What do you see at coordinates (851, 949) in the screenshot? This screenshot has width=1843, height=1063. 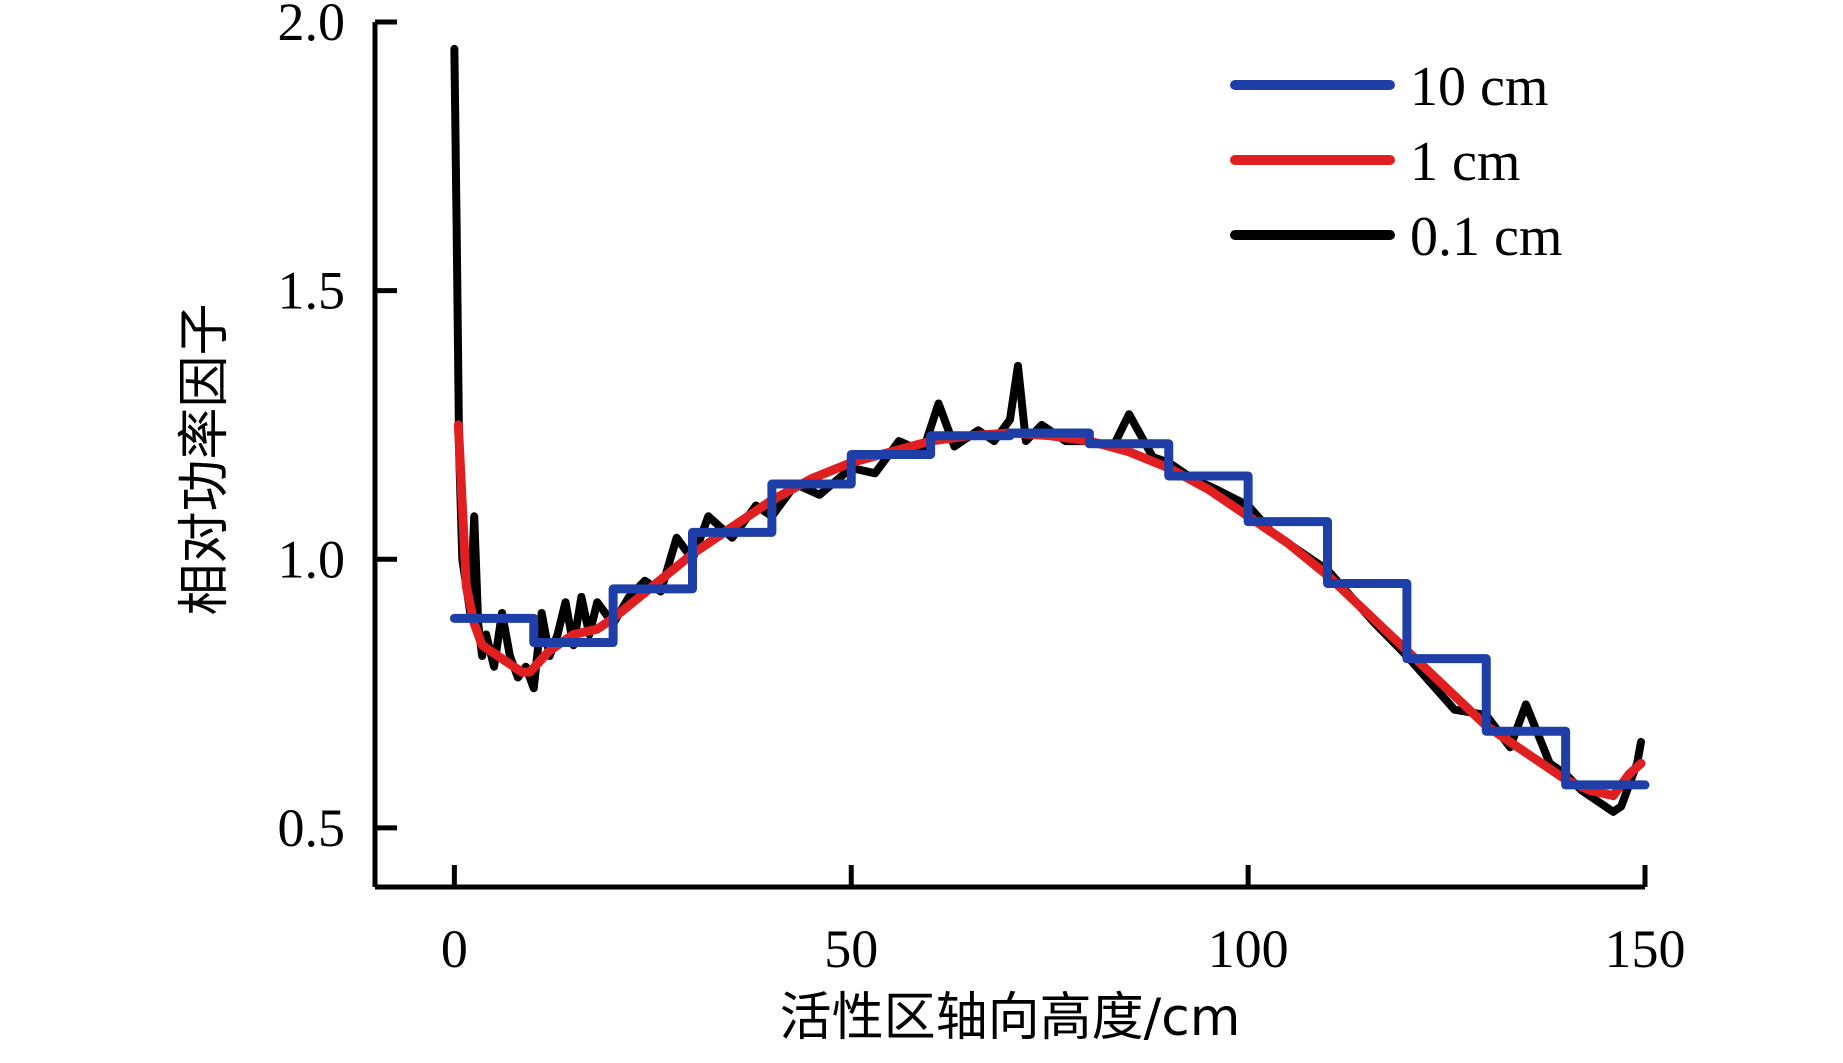 I see `x-tick-label: 50` at bounding box center [851, 949].